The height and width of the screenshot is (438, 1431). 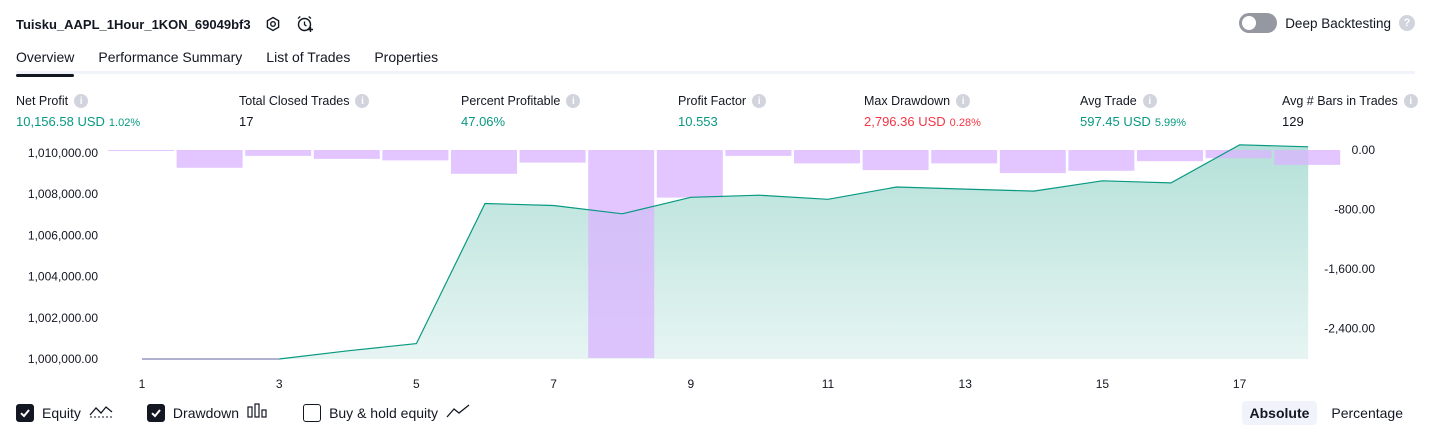 I want to click on metric-total-closed-trades: Total Closed Trades i 17, so click(x=304, y=111).